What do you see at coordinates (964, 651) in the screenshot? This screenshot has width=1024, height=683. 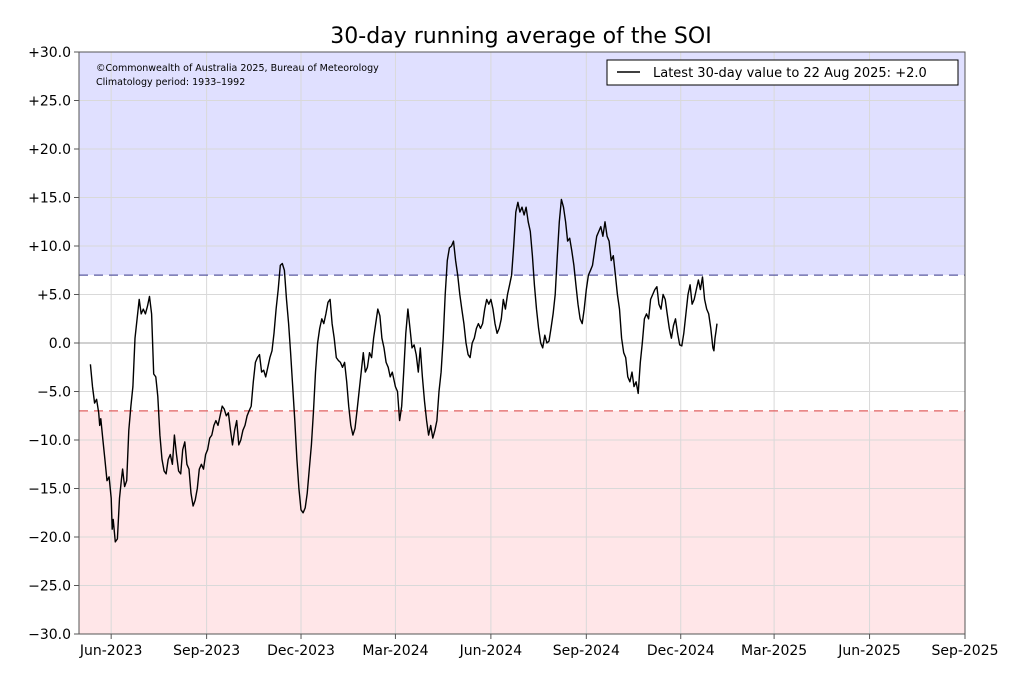 I see `x-tick-label: Sep-2025` at bounding box center [964, 651].